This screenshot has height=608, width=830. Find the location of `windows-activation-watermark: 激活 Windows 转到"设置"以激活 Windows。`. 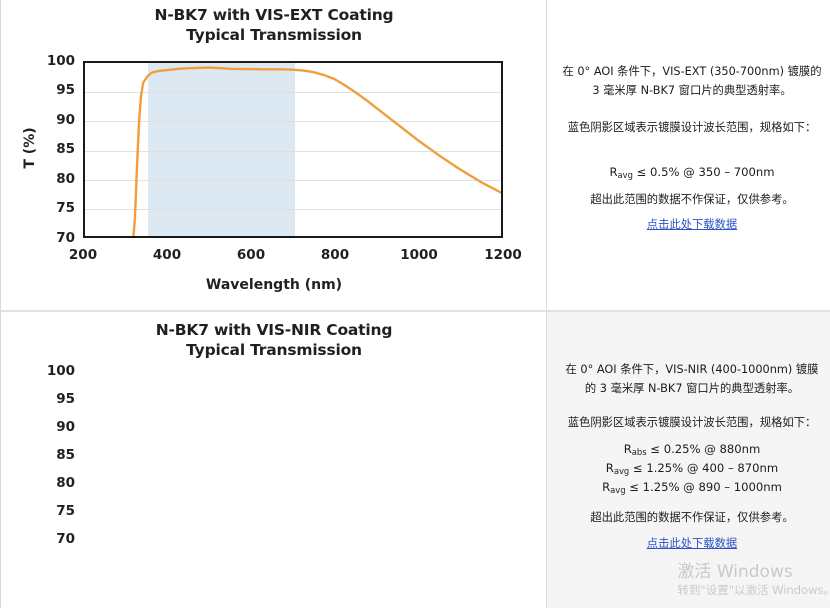

windows-activation-watermark: 激活 Windows 转到"设置"以激活 Windows。 is located at coordinates (753, 580).